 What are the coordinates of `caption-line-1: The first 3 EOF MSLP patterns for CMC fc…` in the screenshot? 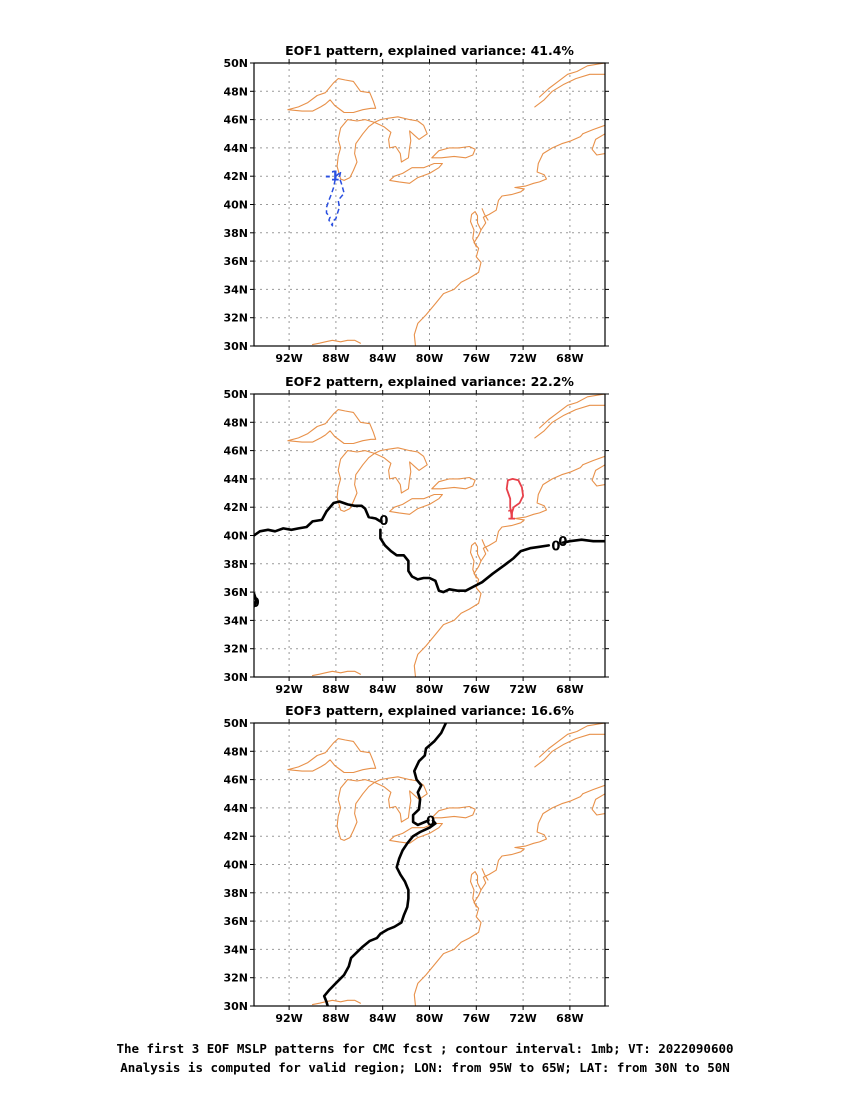 It's located at (425, 1048).